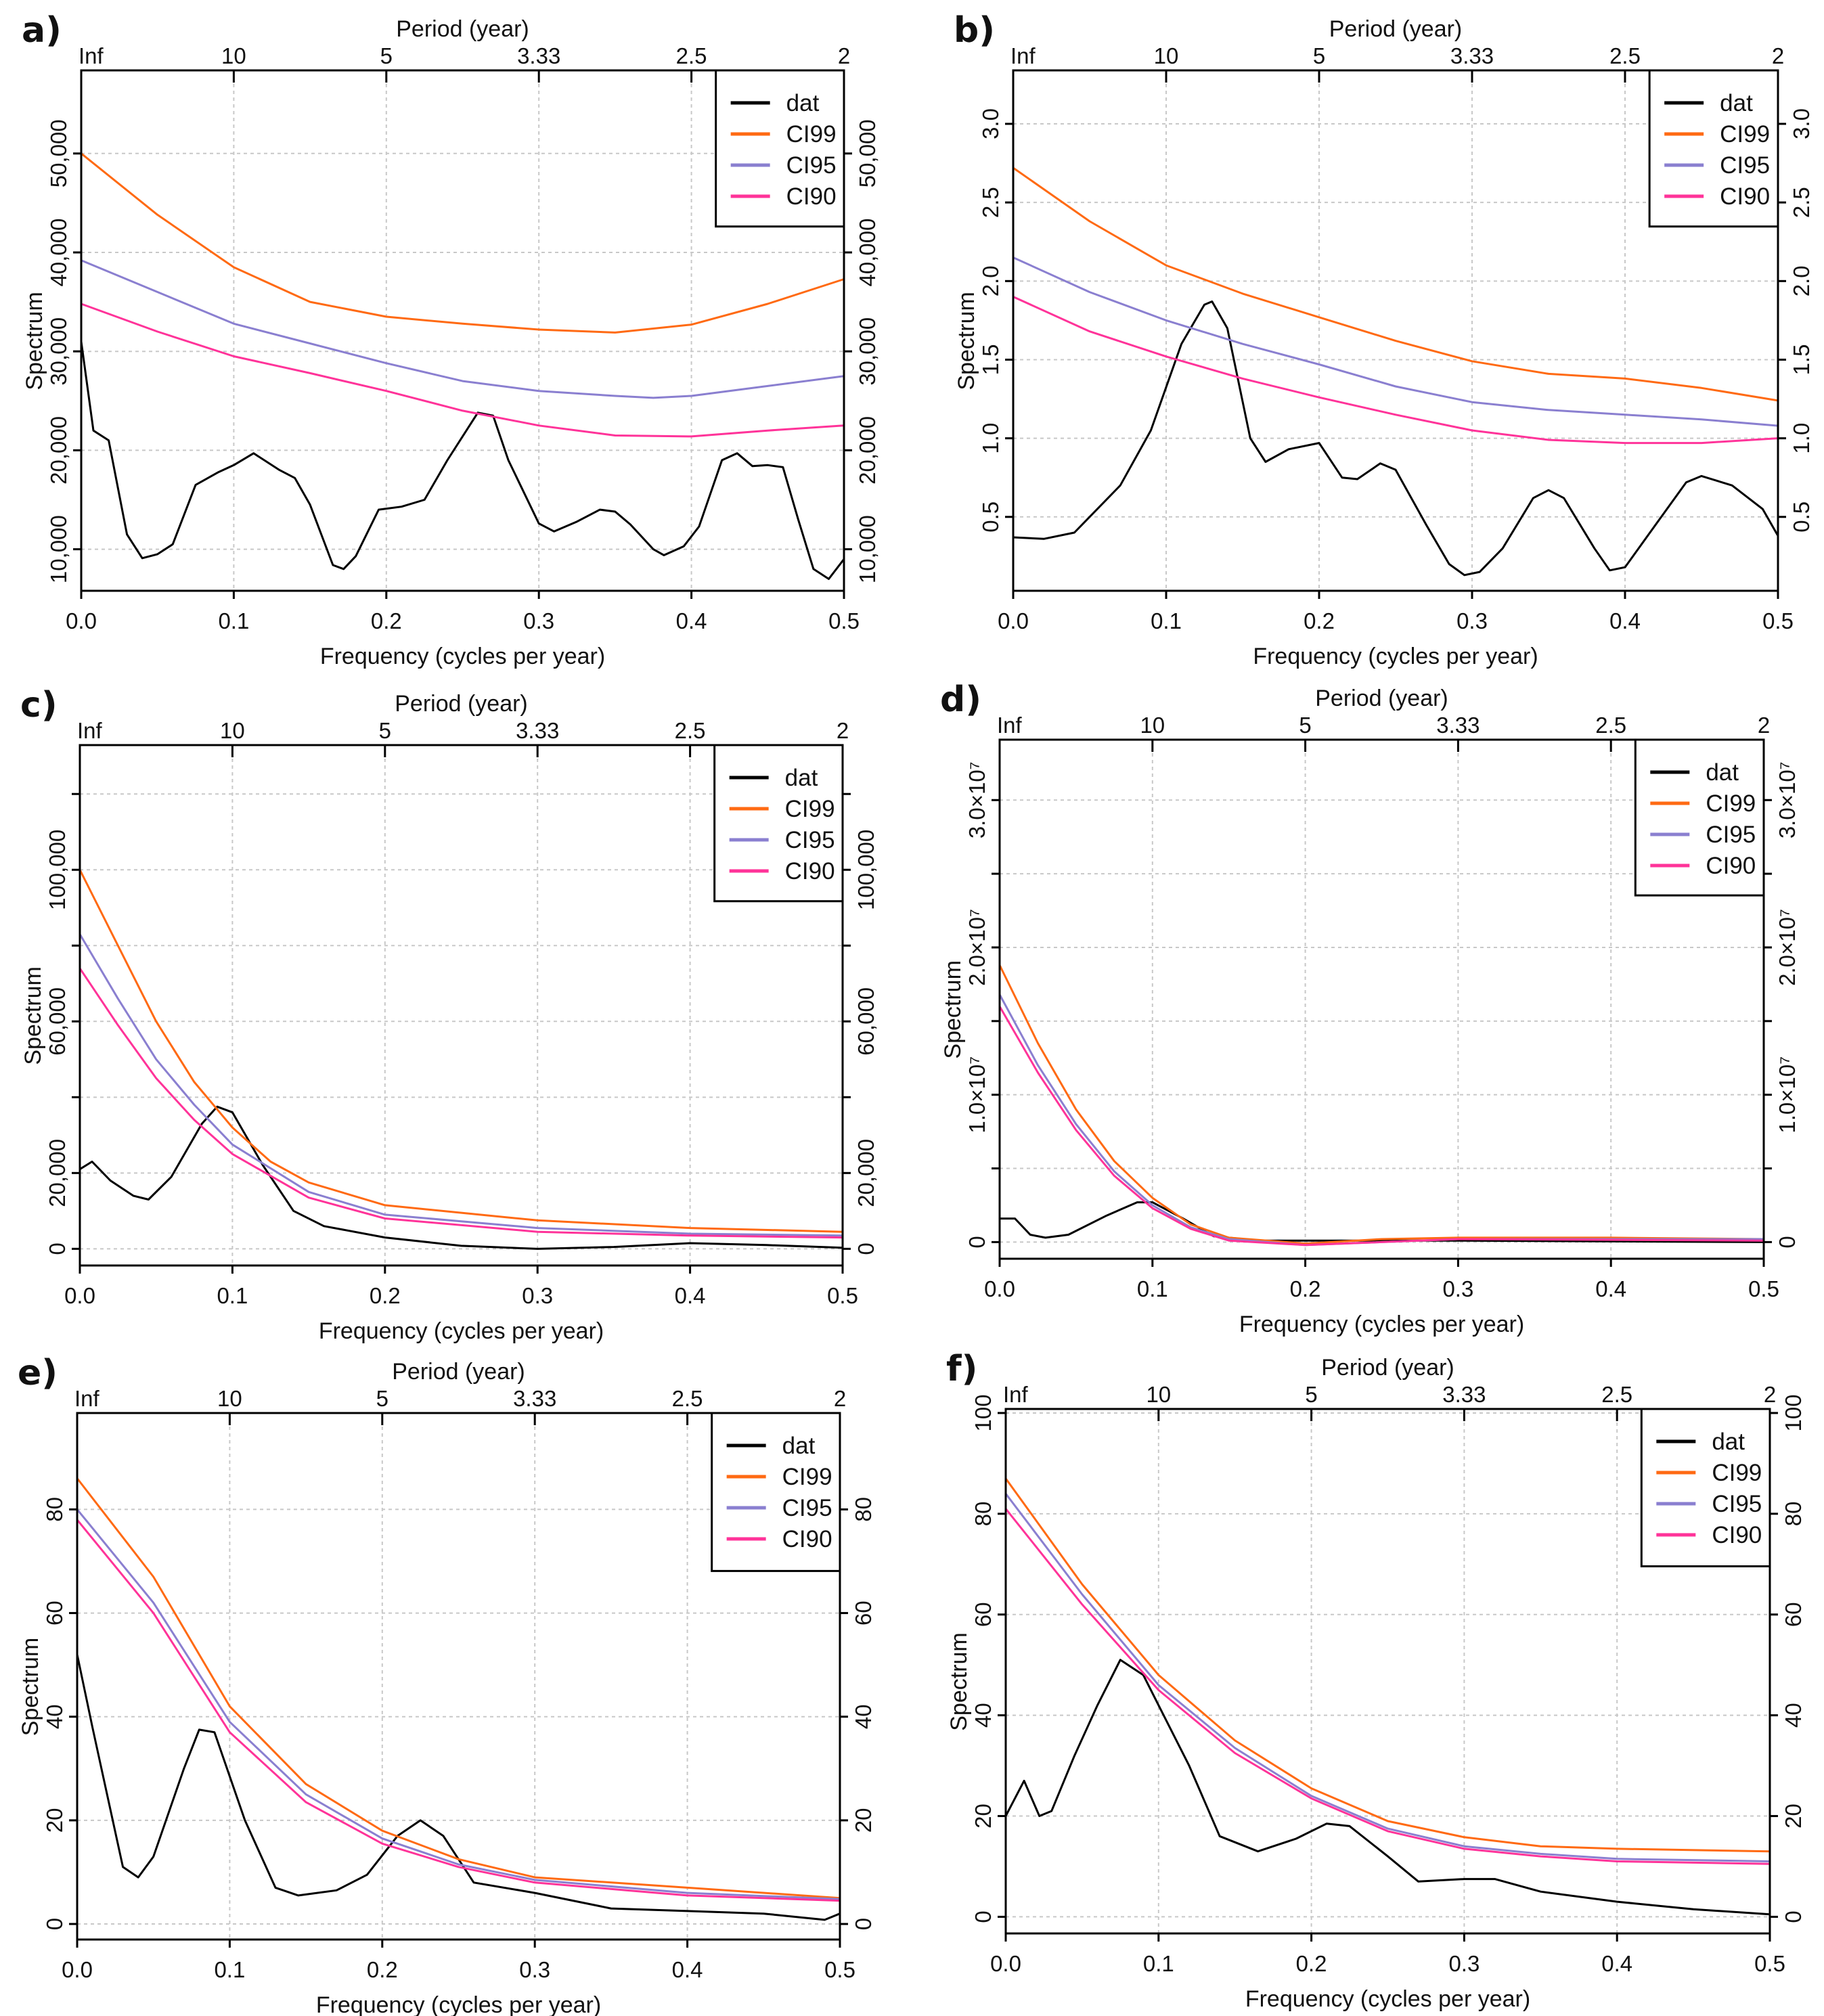 The width and height of the screenshot is (1824, 2016). I want to click on y-tick-label-right: 2.5, so click(1802, 202).